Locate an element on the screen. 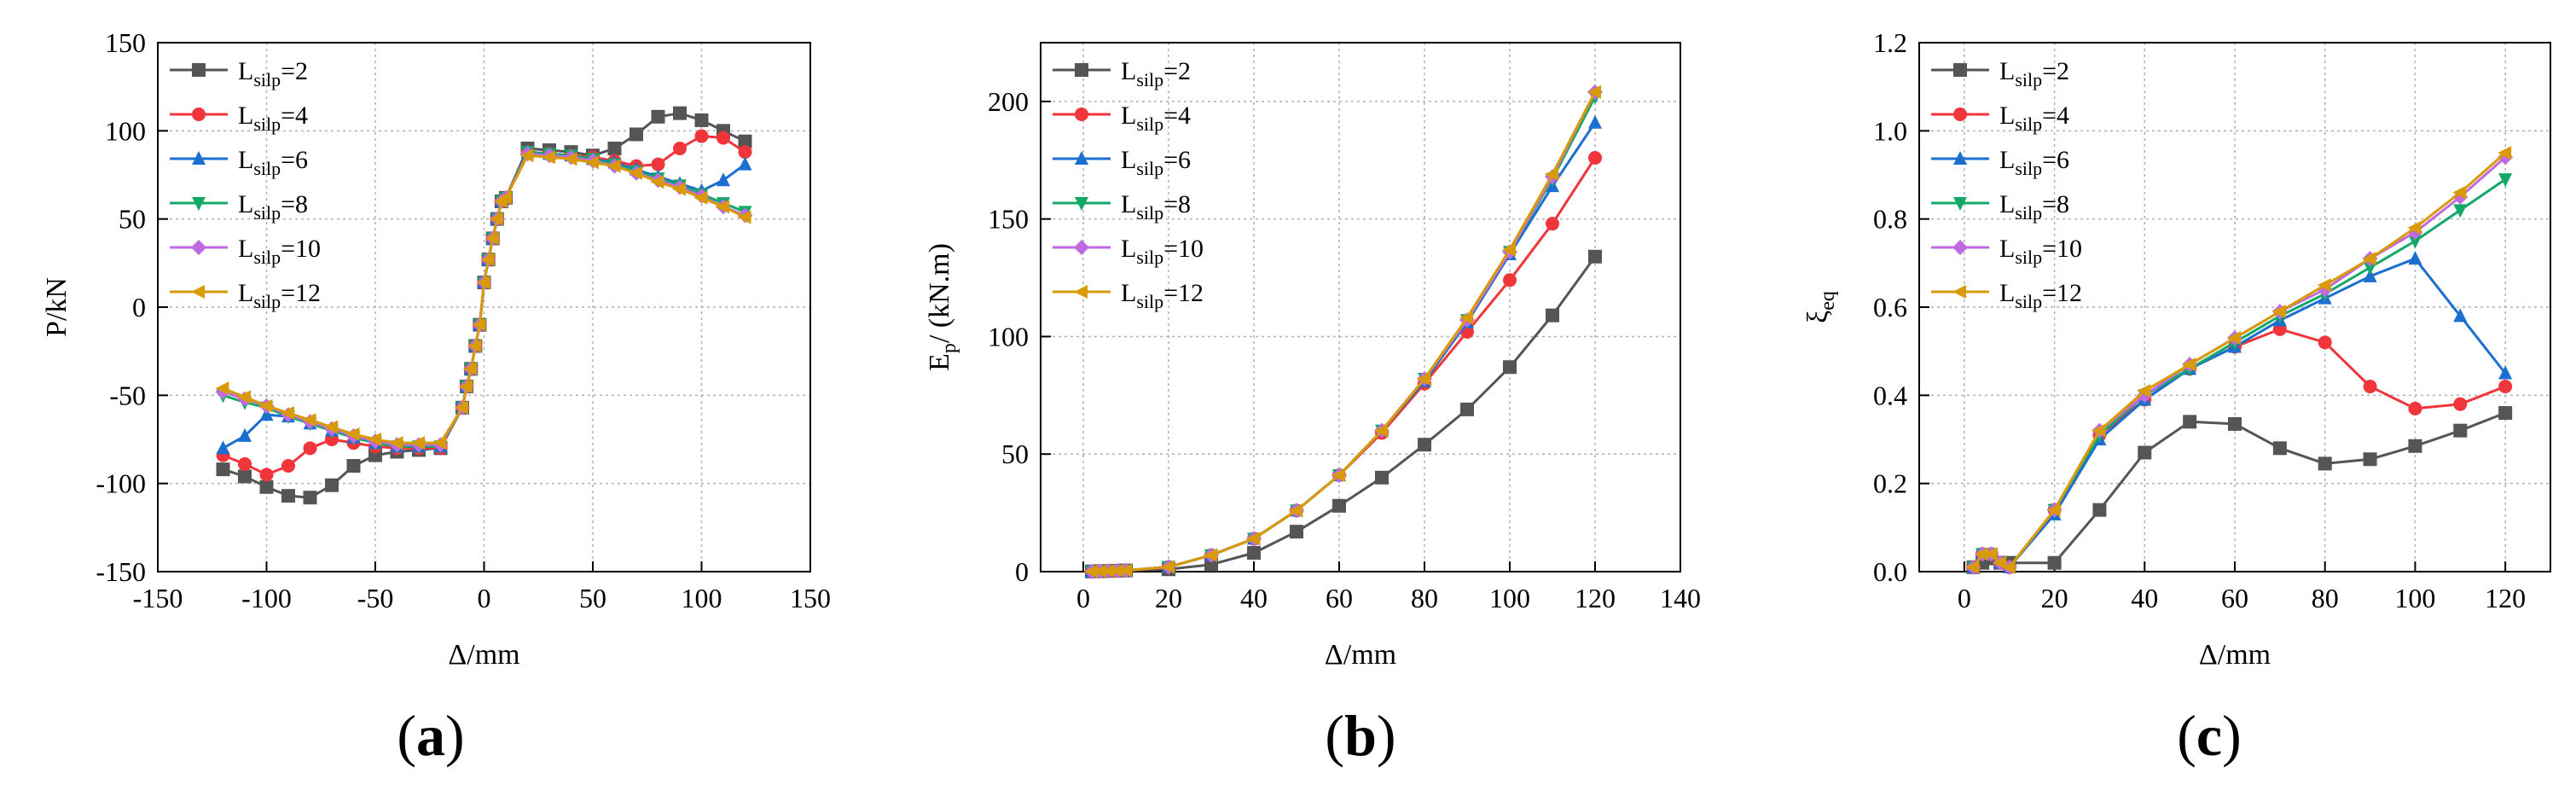 The height and width of the screenshot is (802, 2576). panel-label-letter: c is located at coordinates (2209, 735).